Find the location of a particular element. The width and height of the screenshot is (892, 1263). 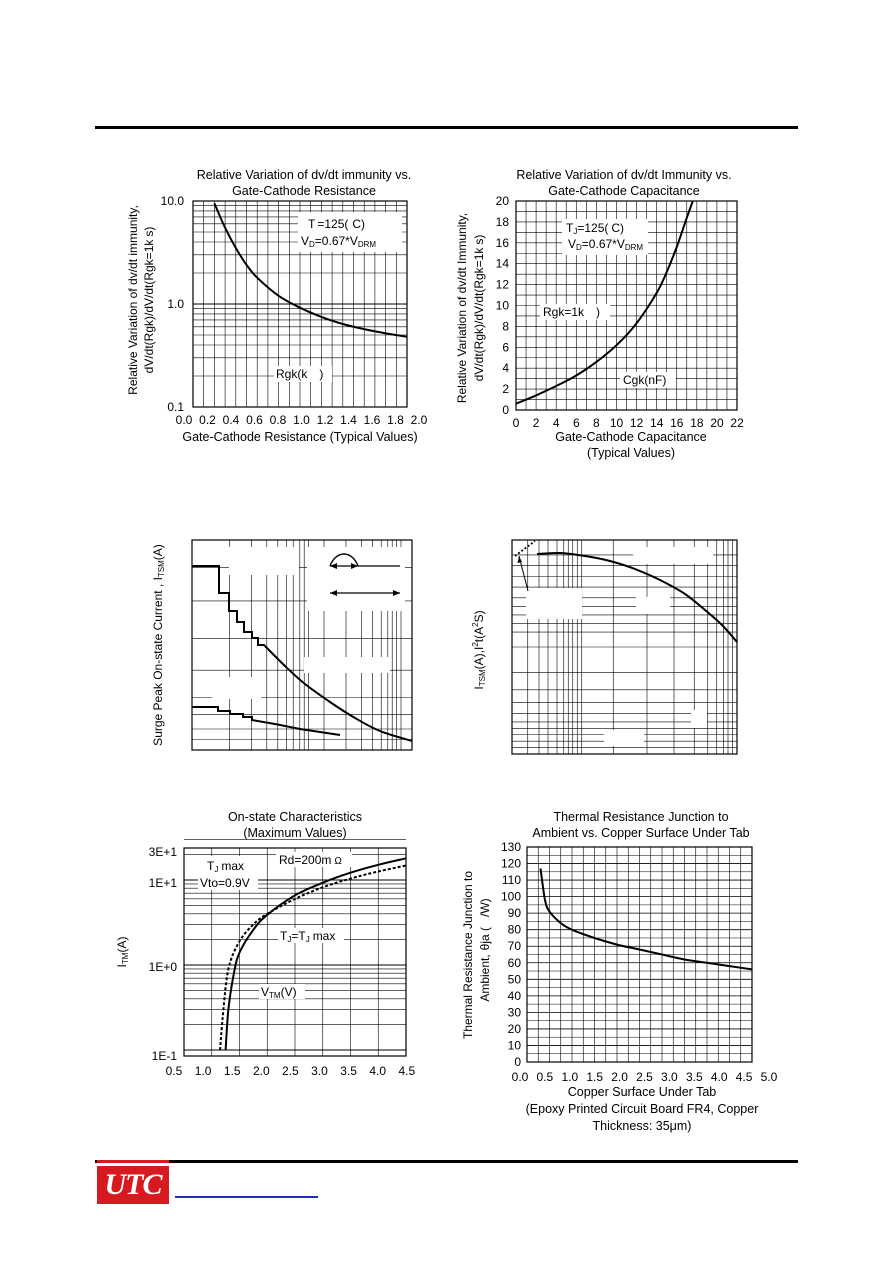

chart3-ylabel: Surge Peak On-state Current , ITSM(A) is located at coordinates (158, 645).